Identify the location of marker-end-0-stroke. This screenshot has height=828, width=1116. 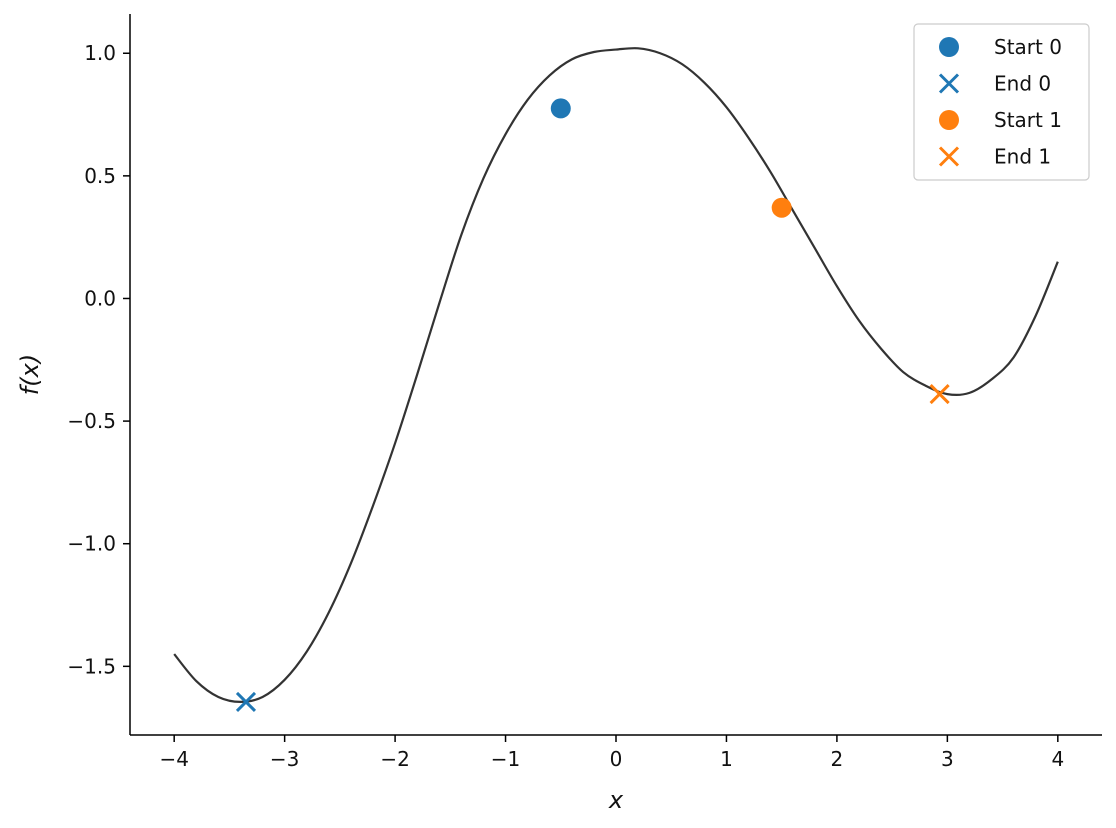
(246, 701).